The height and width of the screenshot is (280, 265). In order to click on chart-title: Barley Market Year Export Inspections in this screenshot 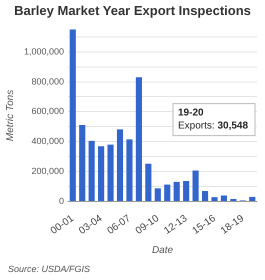, I will do `click(132, 10)`.